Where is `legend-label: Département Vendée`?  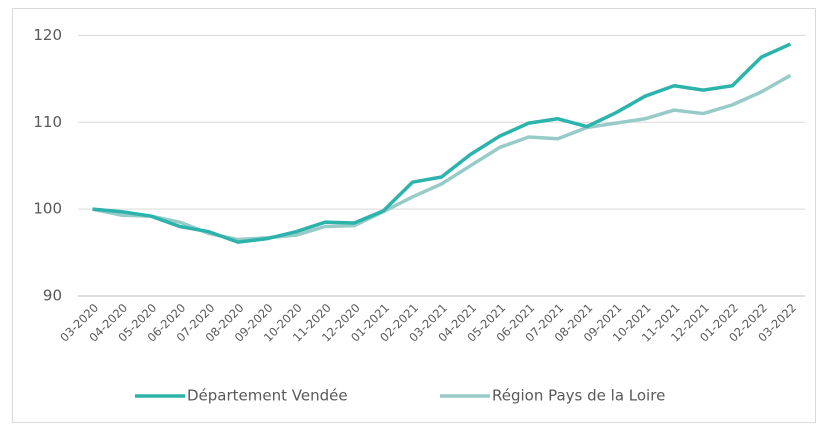 legend-label: Département Vendée is located at coordinates (267, 396).